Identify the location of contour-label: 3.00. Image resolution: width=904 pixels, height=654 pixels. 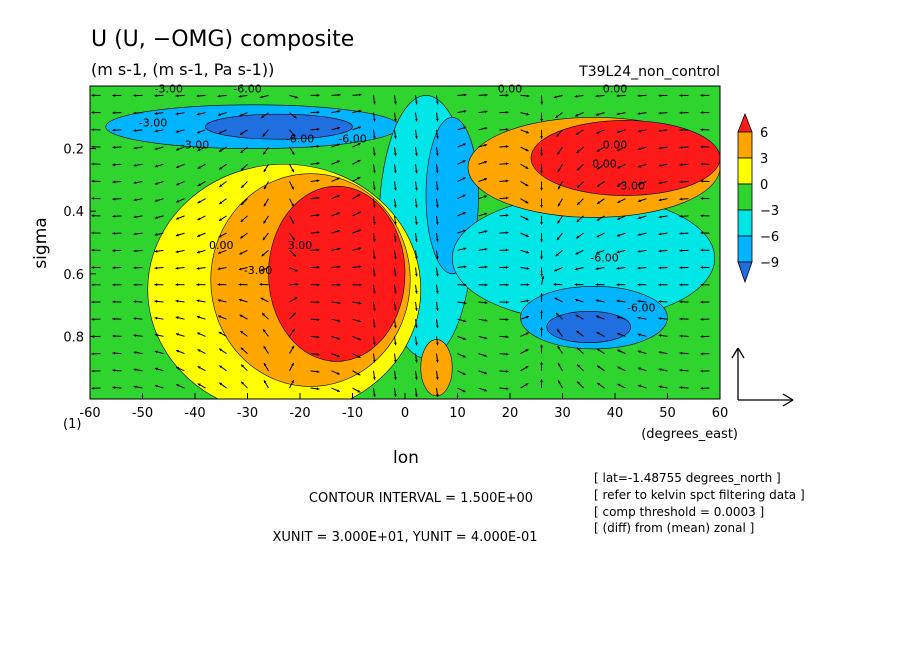
(300, 245).